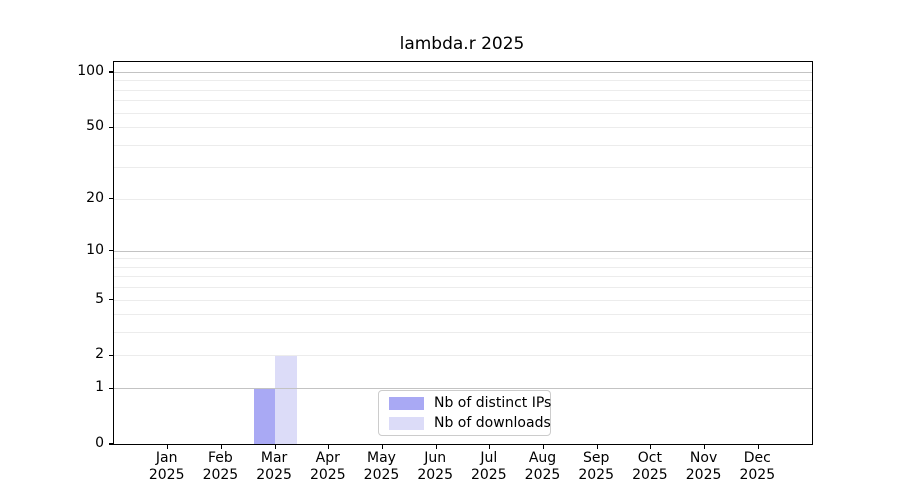 This screenshot has height=500, width=900. Describe the element at coordinates (542, 466) in the screenshot. I see `x-tick-label: Aug 2025` at that location.